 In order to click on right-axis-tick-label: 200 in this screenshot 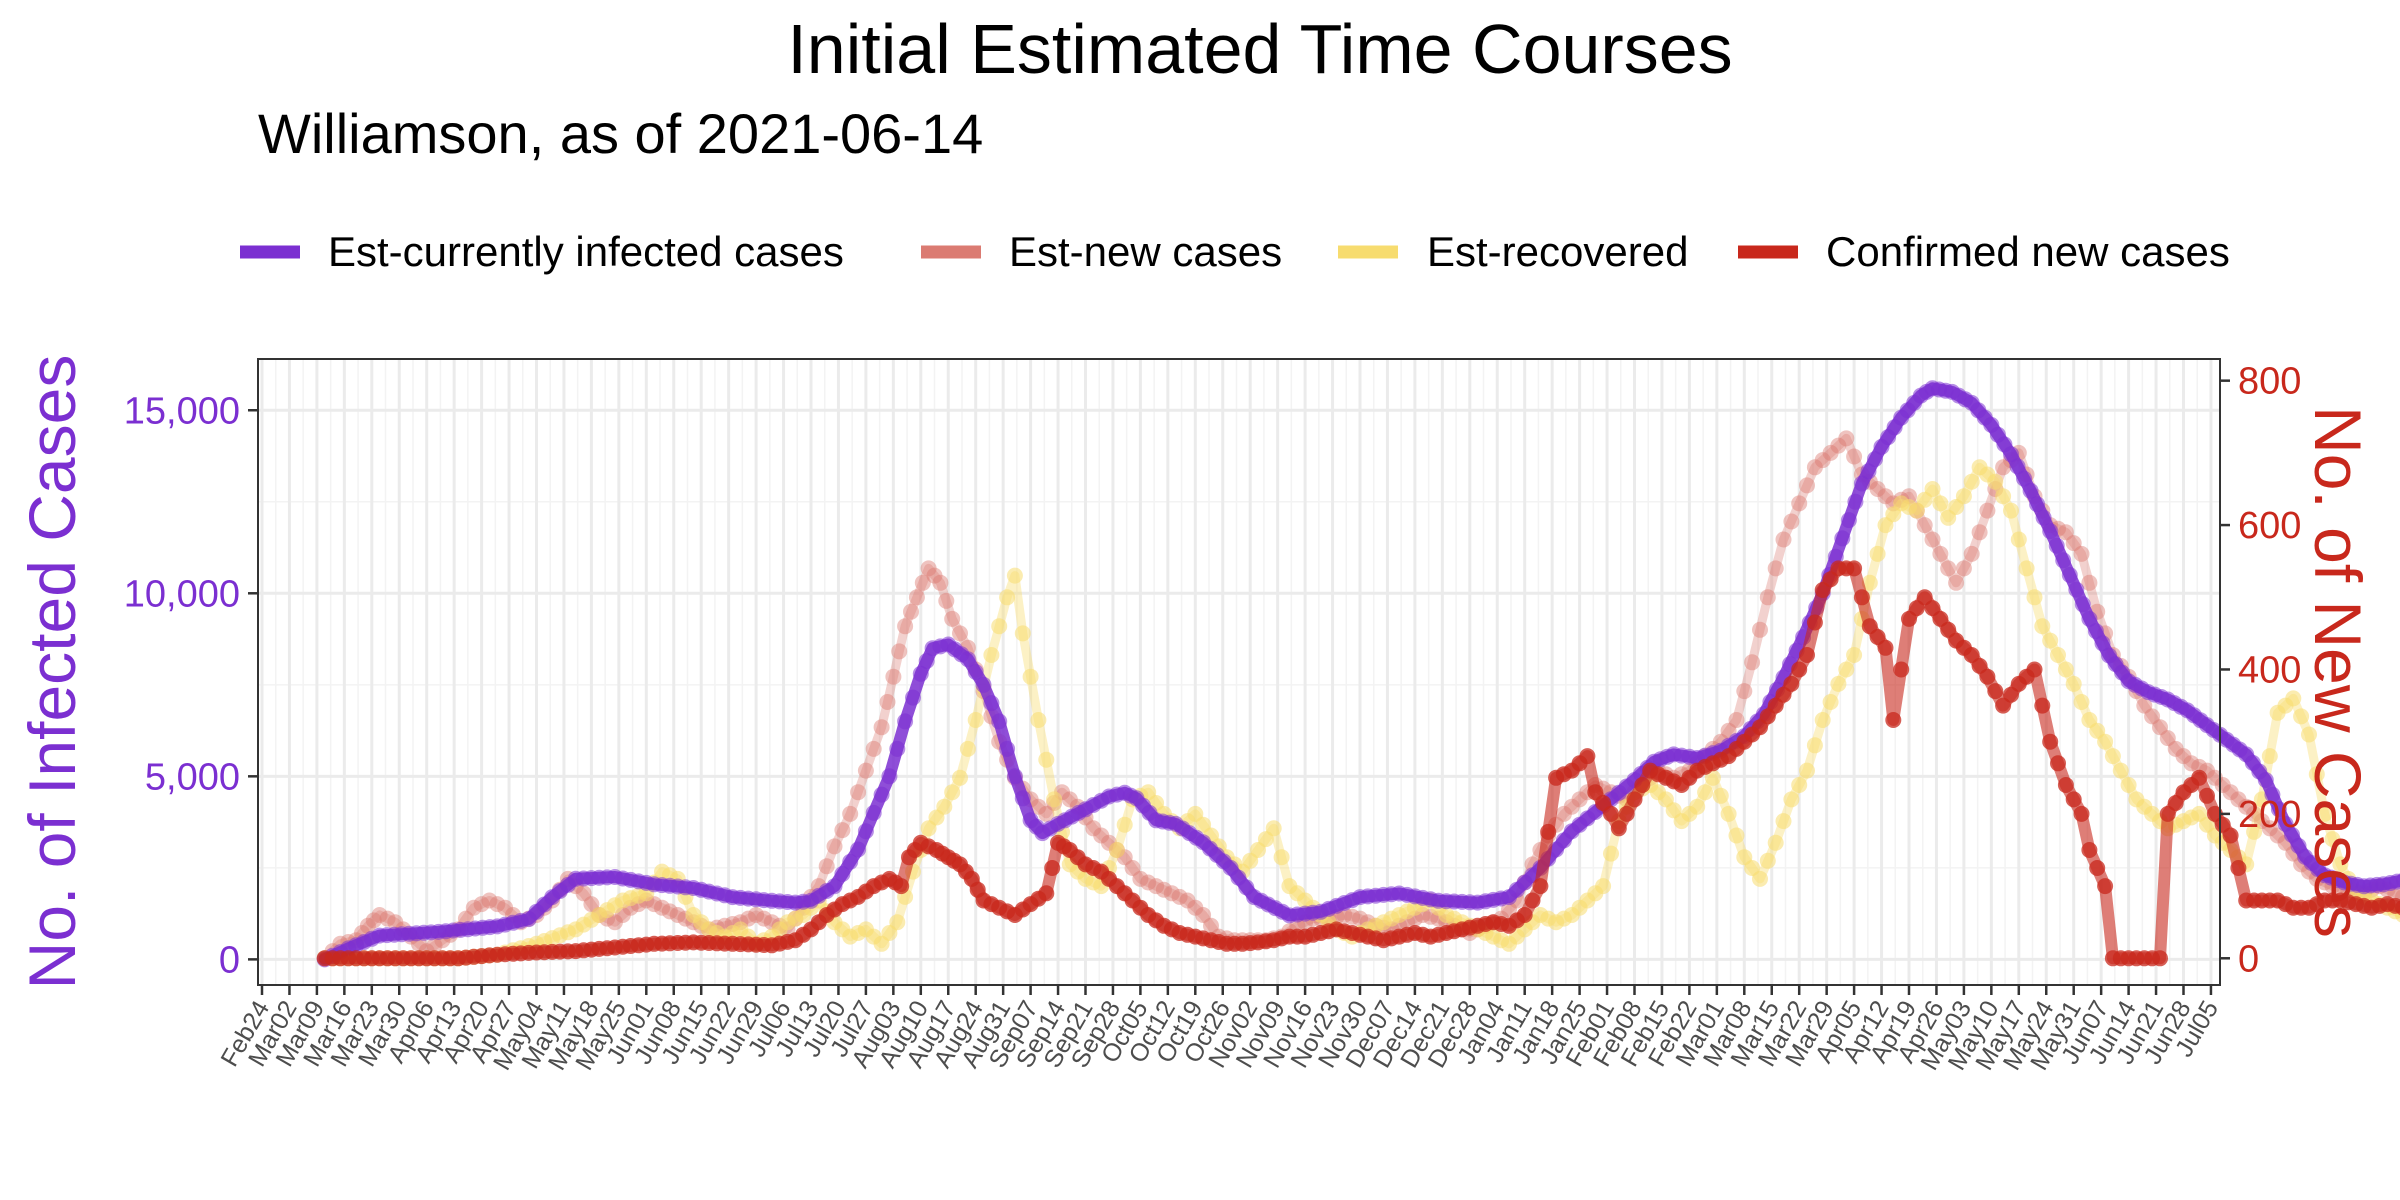, I will do `click(2269, 815)`.